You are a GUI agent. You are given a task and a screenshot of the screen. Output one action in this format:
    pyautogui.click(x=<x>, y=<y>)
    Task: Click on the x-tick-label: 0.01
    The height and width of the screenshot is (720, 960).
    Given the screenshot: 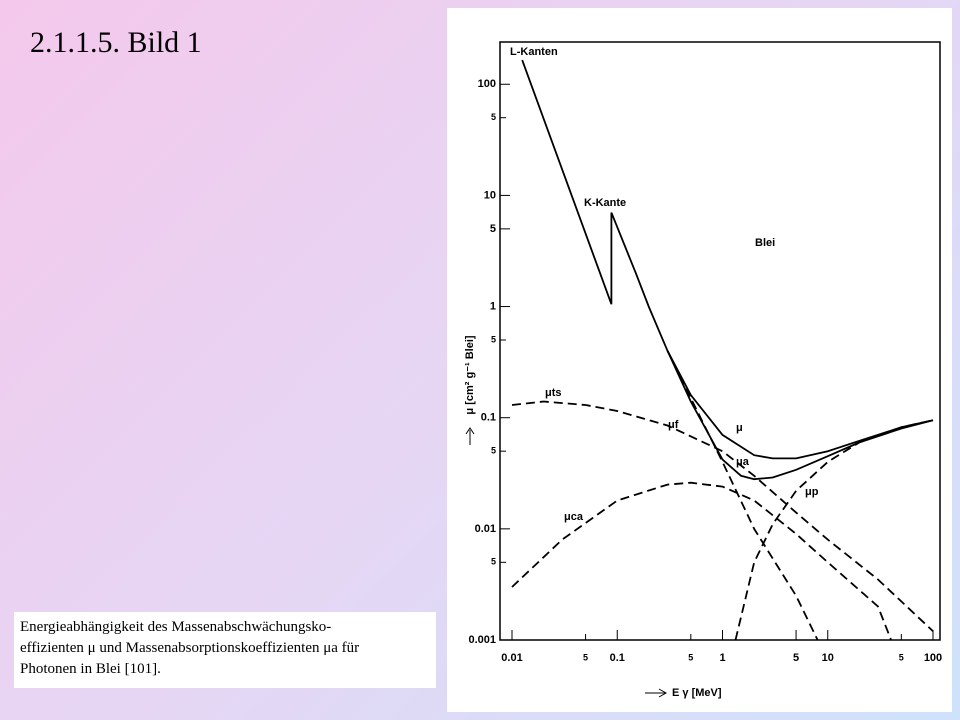 What is the action you would take?
    pyautogui.click(x=511, y=658)
    